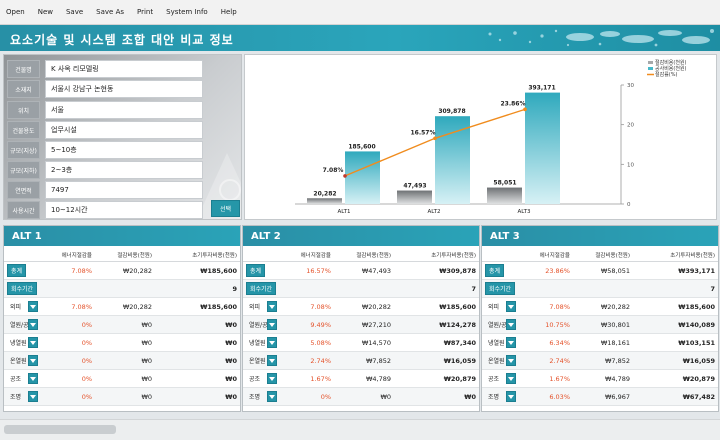 The width and height of the screenshot is (720, 440). What do you see at coordinates (23, 190) in the screenshot?
I see `info-label: 연면적` at bounding box center [23, 190].